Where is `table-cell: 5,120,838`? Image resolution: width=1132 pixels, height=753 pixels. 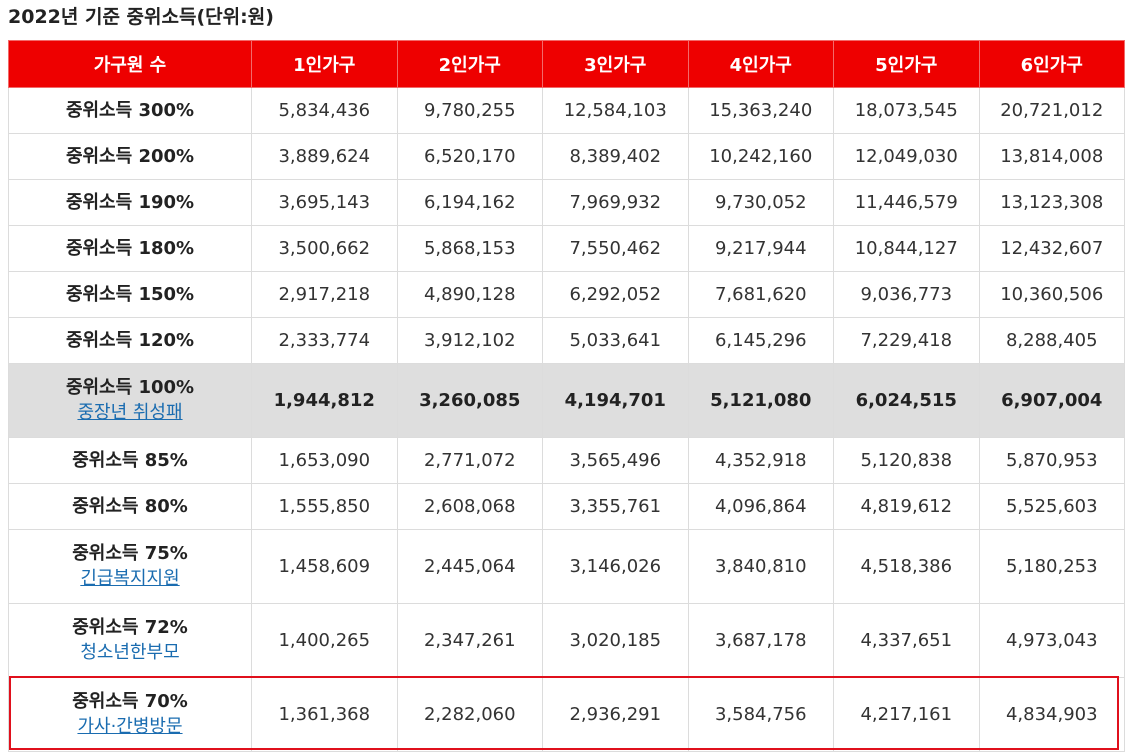 table-cell: 5,120,838 is located at coordinates (906, 460).